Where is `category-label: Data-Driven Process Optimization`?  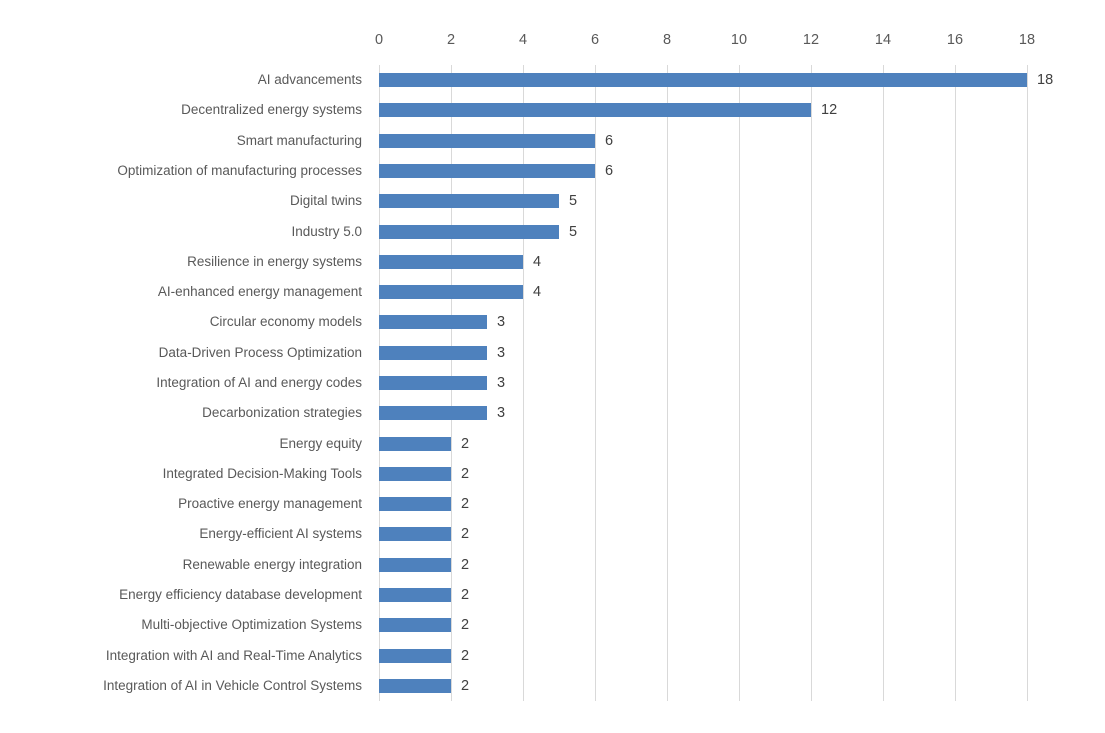 category-label: Data-Driven Process Optimization is located at coordinates (260, 352).